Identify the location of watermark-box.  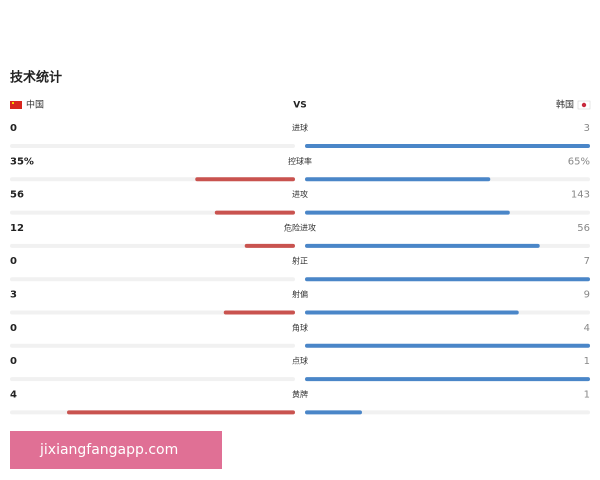
(116, 450).